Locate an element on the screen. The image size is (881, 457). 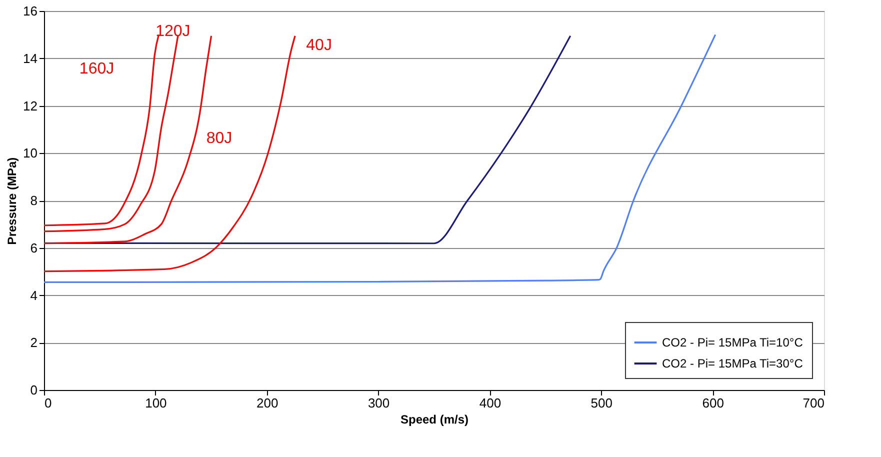
y-tick-label: 8 is located at coordinates (34, 200).